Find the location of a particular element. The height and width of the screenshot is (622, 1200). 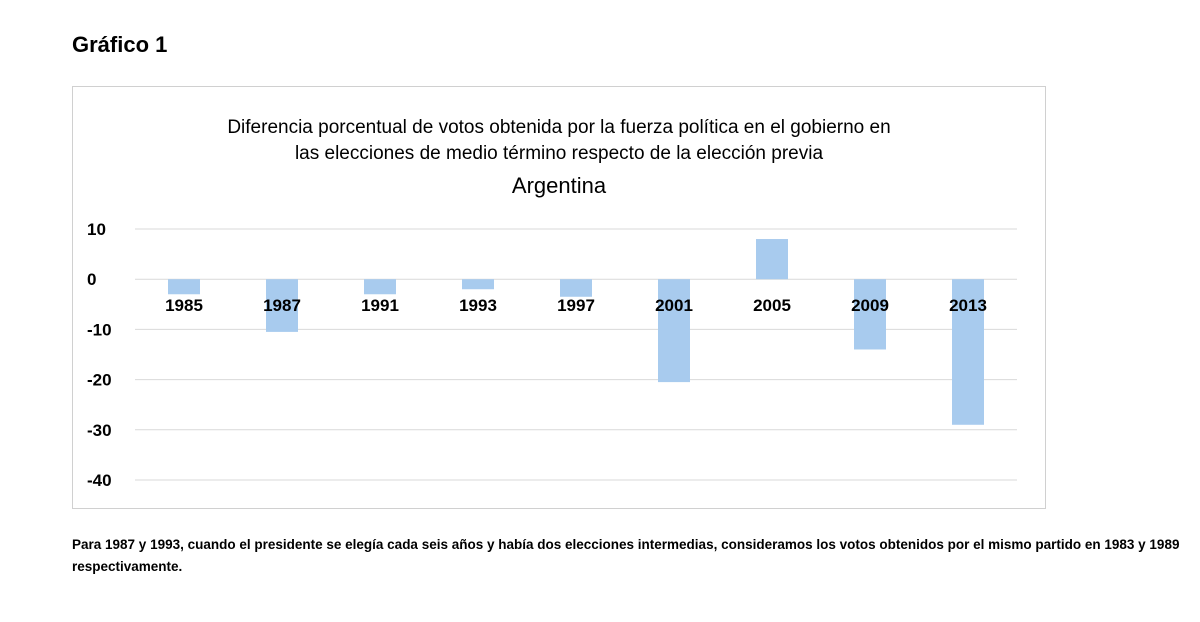

x-axis-categories: 1985 1987 1991 1993 1997 2001 2005 2009 2013 is located at coordinates (576, 305).